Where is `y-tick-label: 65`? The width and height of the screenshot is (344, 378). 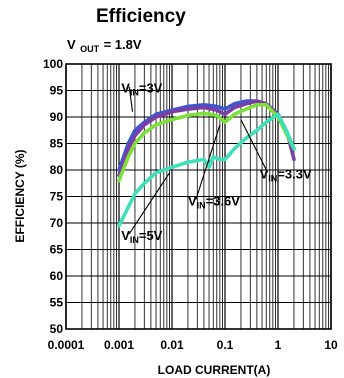 y-tick-label: 65 is located at coordinates (57, 250).